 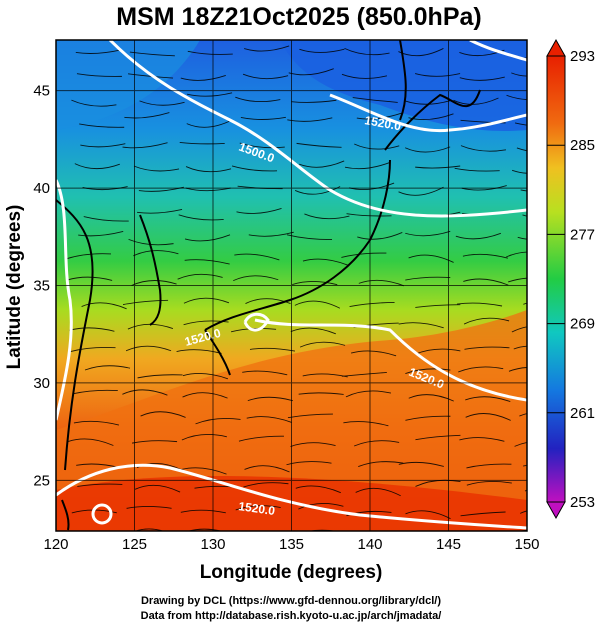 What do you see at coordinates (134, 544) in the screenshot?
I see `x-tick-label: 125` at bounding box center [134, 544].